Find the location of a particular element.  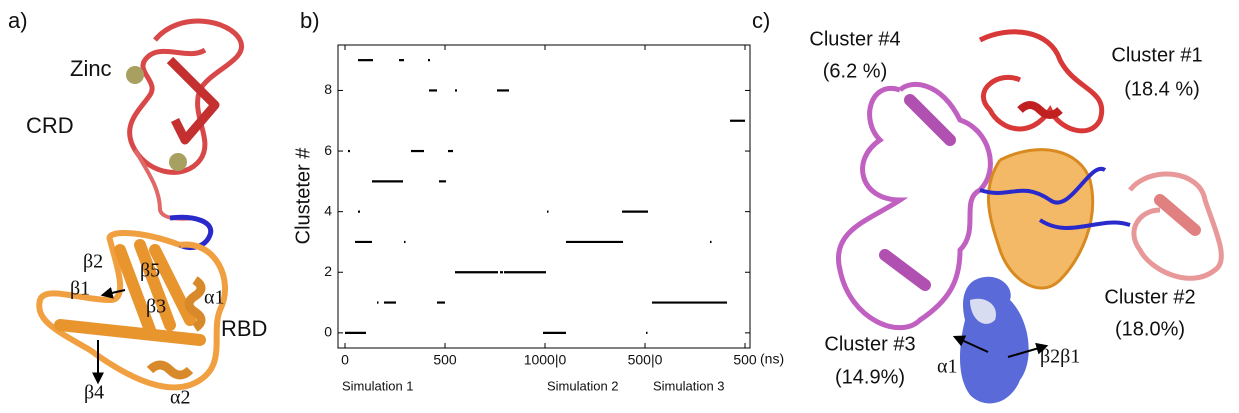

label: Cluster #4 is located at coordinates (854, 39).